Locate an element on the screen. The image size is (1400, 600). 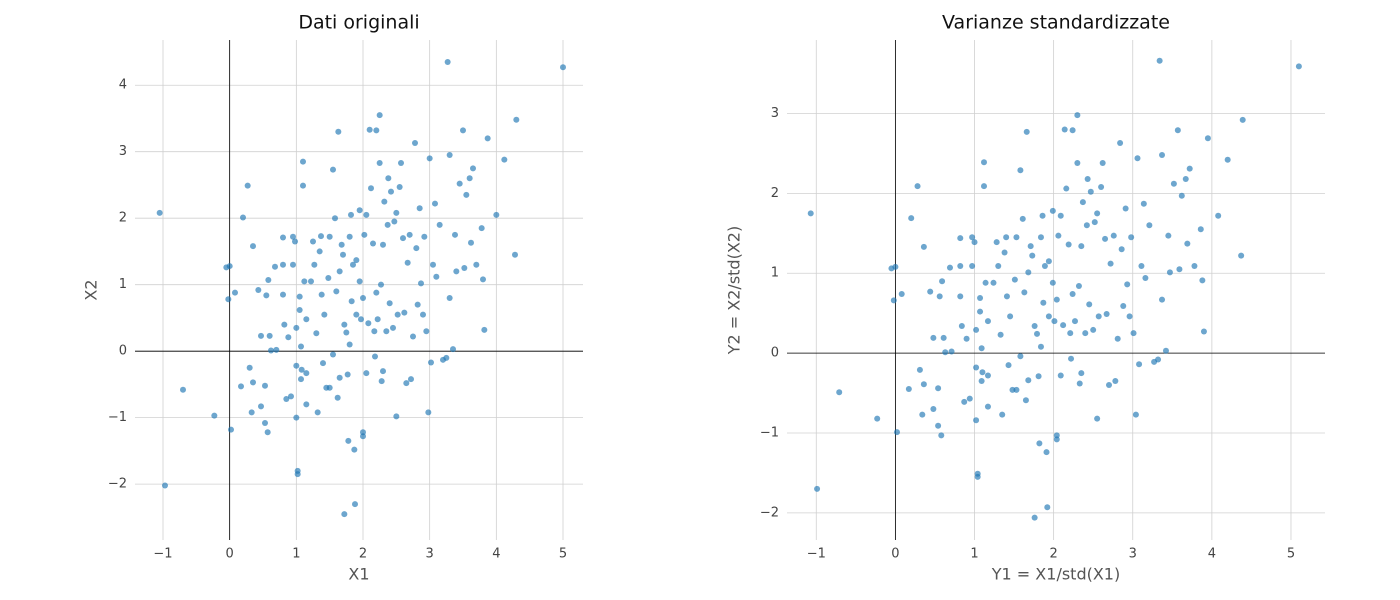
x-tick-label: 2 is located at coordinates (1053, 554).